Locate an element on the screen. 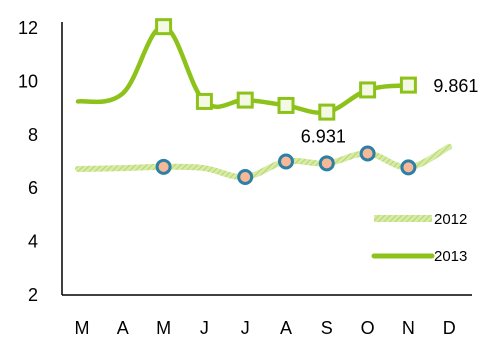 This screenshot has width=489, height=338. legend: 2012 2013 is located at coordinates (419, 238).